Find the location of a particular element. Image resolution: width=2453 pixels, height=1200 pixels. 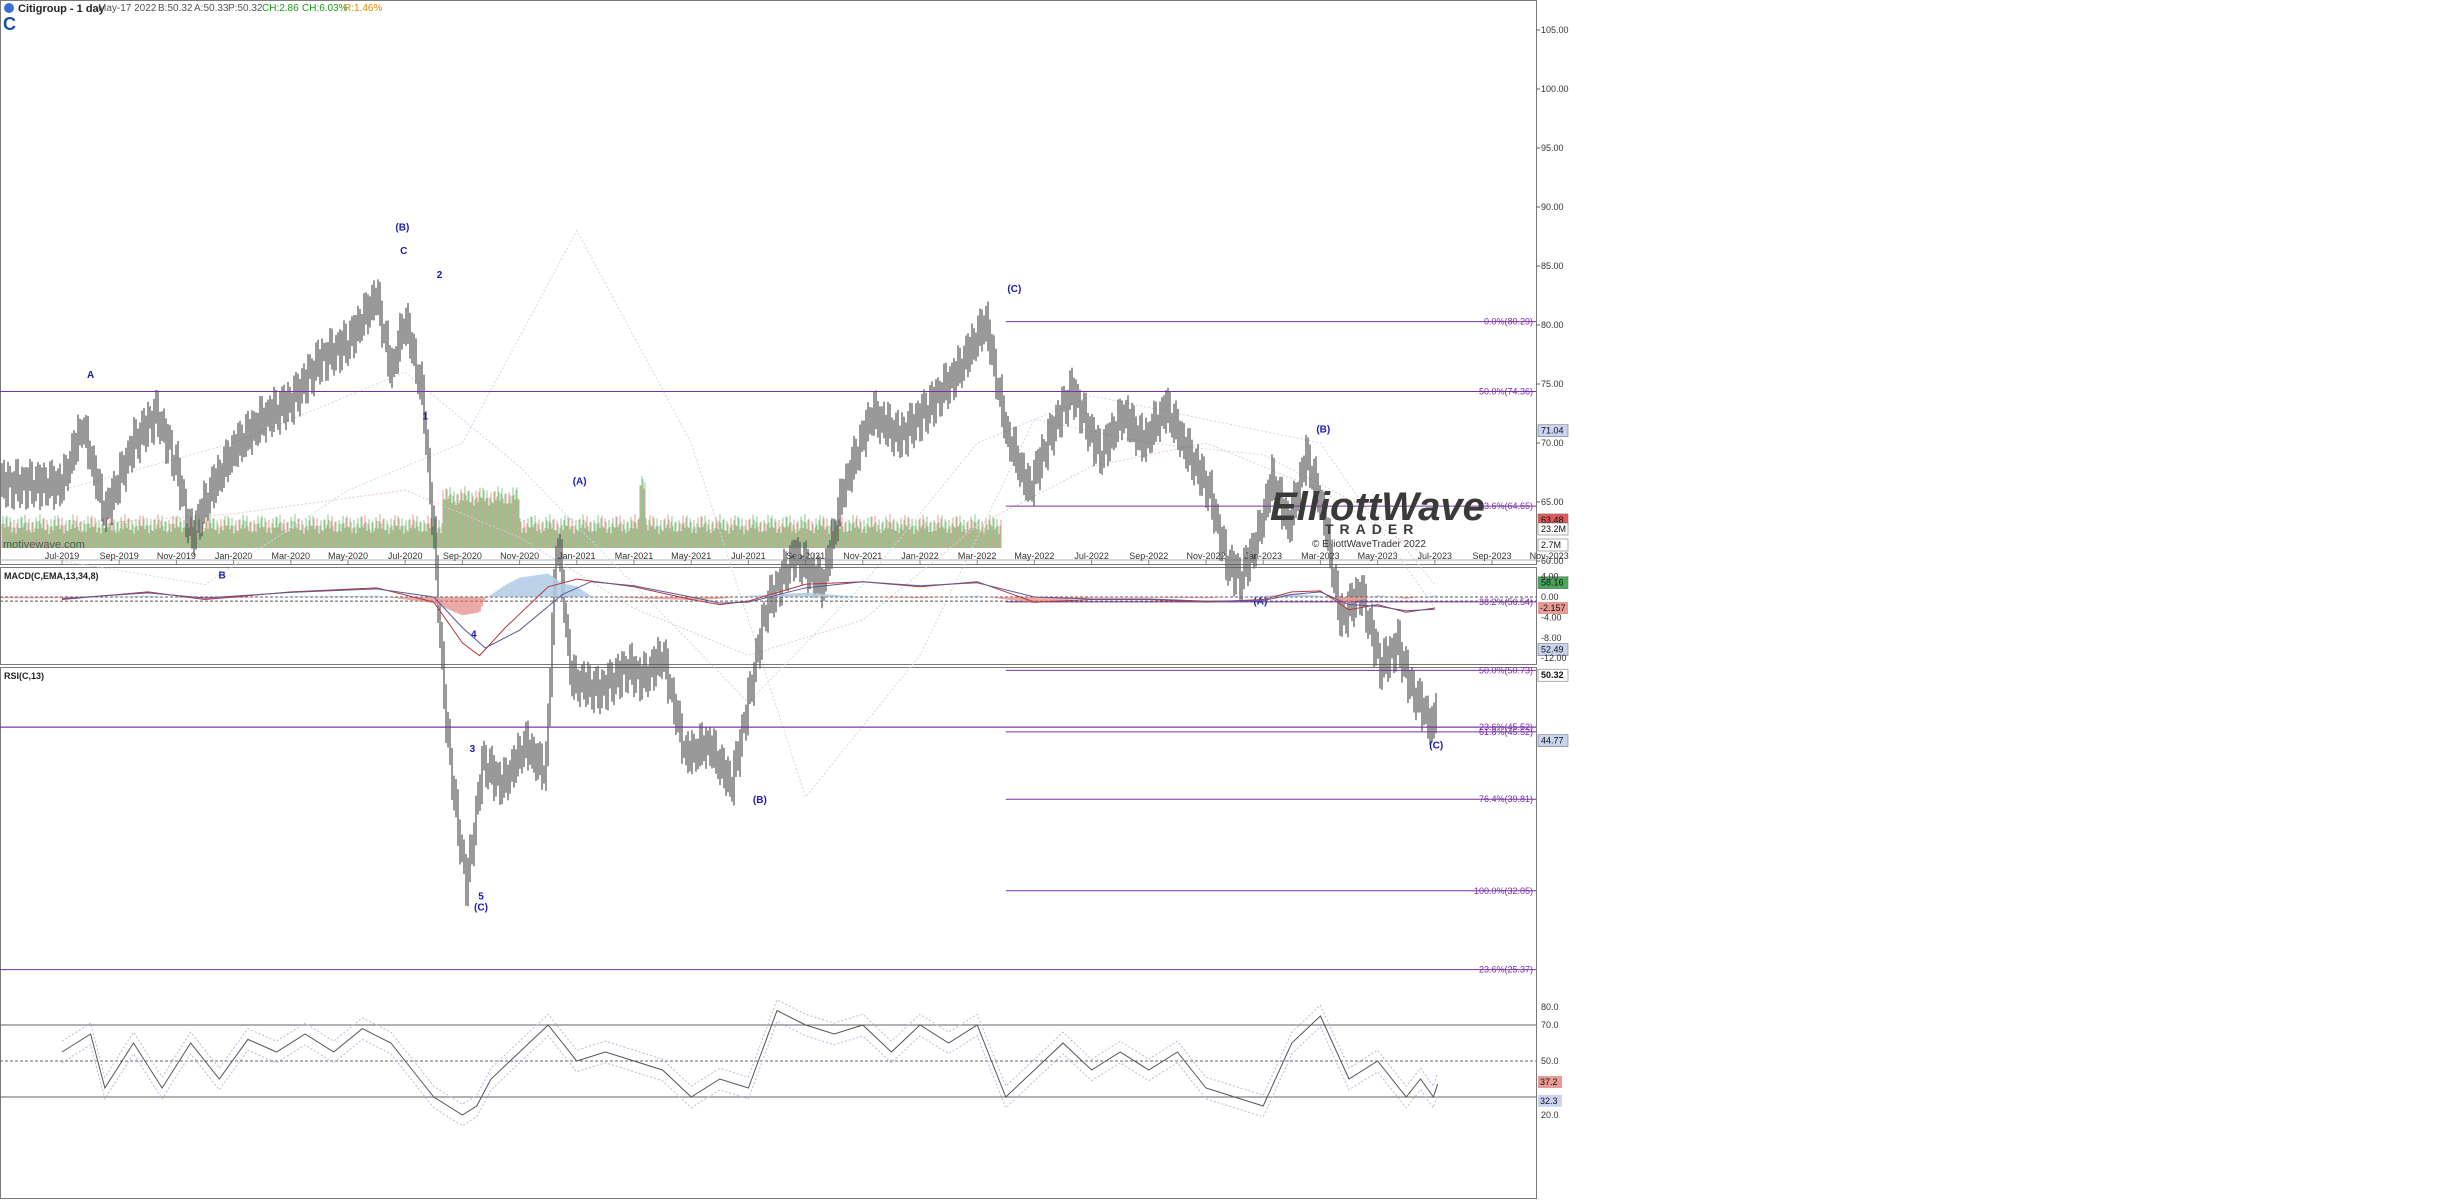

rsi-y-tick: 80.0 is located at coordinates (1550, 1007).